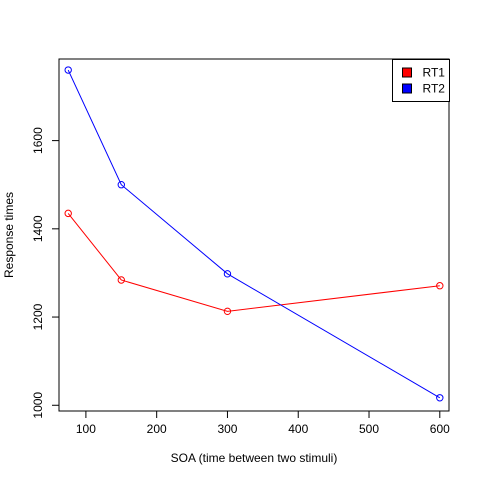  Describe the element at coordinates (263, 423) in the screenshot. I see `x-axis: 100 200 300 400 500 600` at that location.